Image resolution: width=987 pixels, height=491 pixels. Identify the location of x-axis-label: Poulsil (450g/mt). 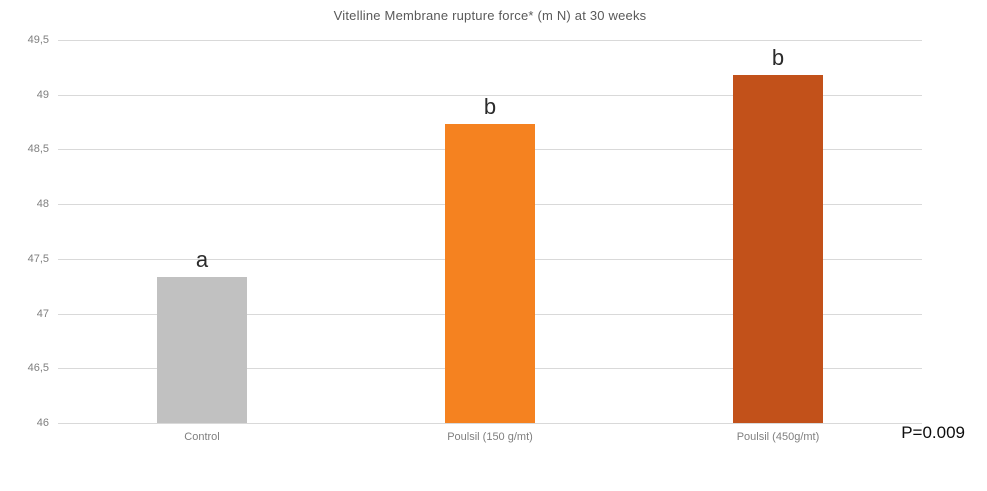
(778, 437).